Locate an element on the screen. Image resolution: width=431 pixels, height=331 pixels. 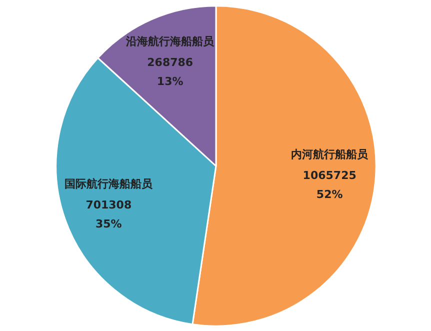
data-label: 268786 13% is located at coordinates (170, 72).